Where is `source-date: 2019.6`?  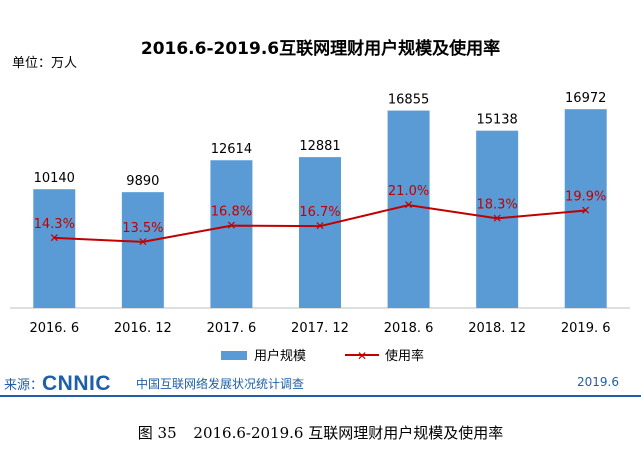
source-date: 2019.6 is located at coordinates (598, 382).